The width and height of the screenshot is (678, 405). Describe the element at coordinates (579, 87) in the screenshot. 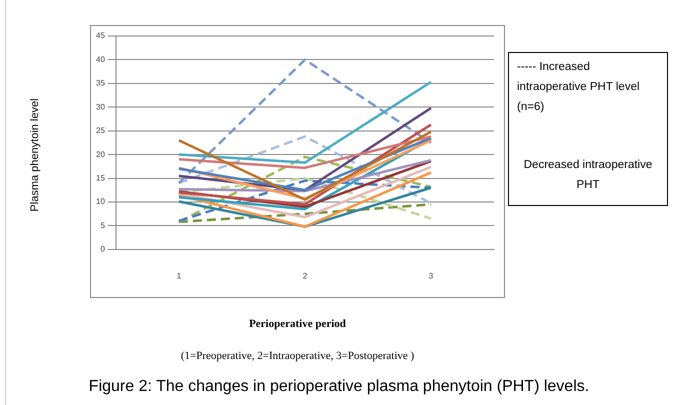

I see `text: ----- Increased intraoperative PHT level (n=6)` at that location.